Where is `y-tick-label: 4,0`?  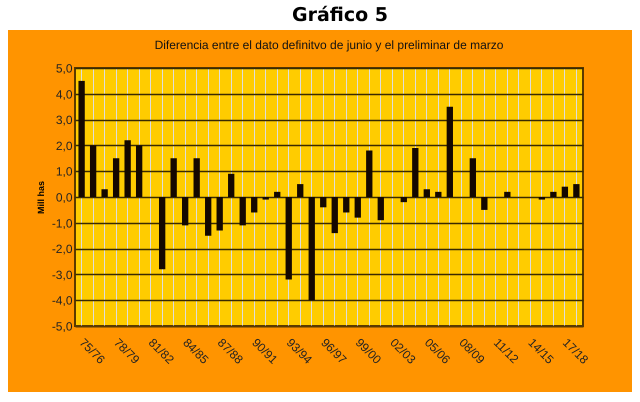 y-tick-label: 4,0 is located at coordinates (64, 94).